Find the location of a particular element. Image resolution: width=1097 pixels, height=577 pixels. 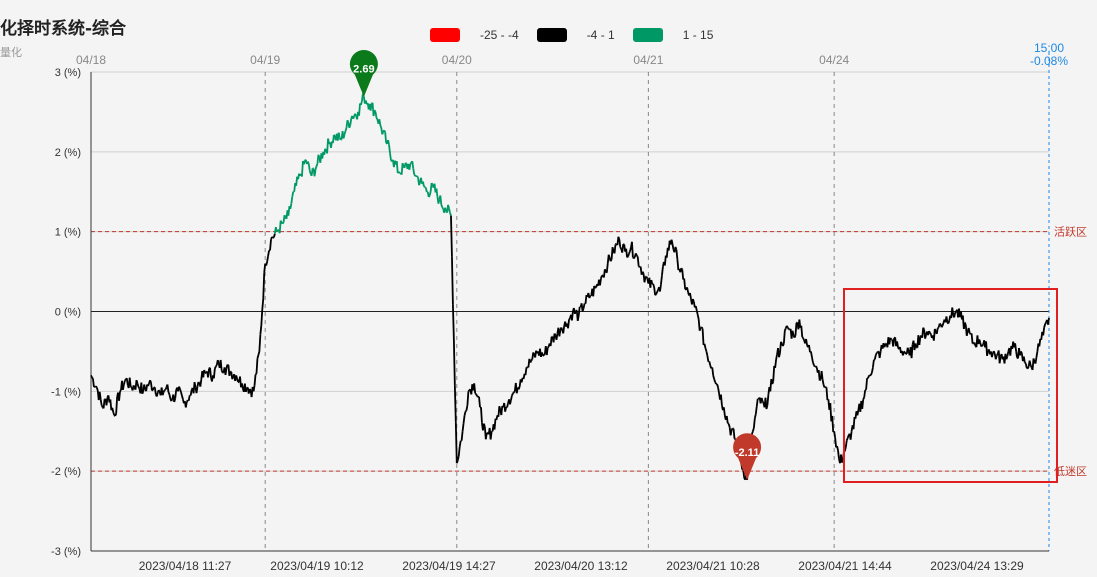

min-marker-shape is located at coordinates (747, 456).